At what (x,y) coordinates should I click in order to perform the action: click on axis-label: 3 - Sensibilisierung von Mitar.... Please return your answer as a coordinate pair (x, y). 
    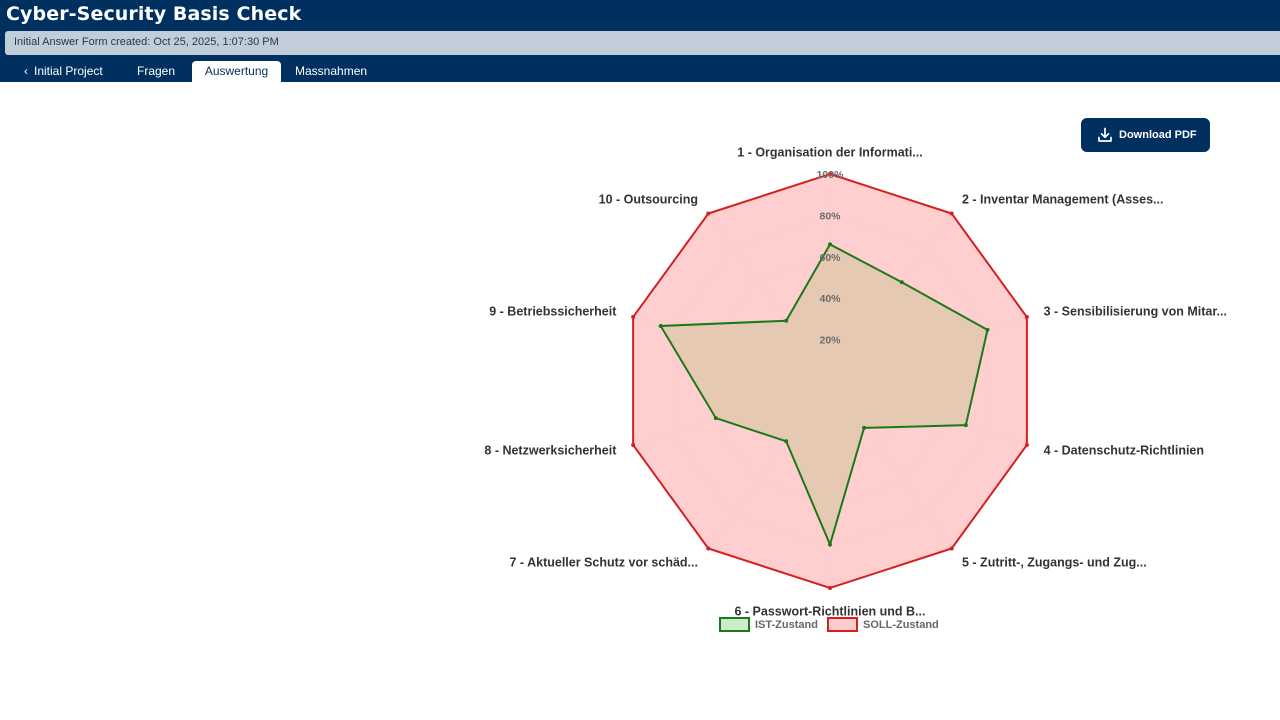
    Looking at the image, I should click on (1135, 312).